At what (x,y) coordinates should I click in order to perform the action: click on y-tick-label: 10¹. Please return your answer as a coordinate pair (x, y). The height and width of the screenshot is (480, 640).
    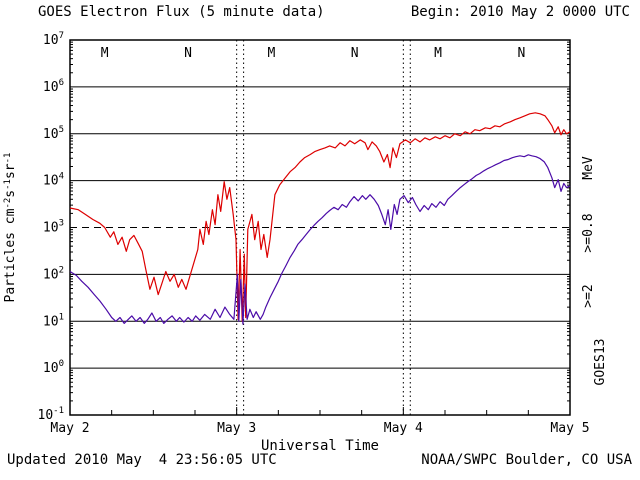
    Looking at the image, I should click on (53, 320).